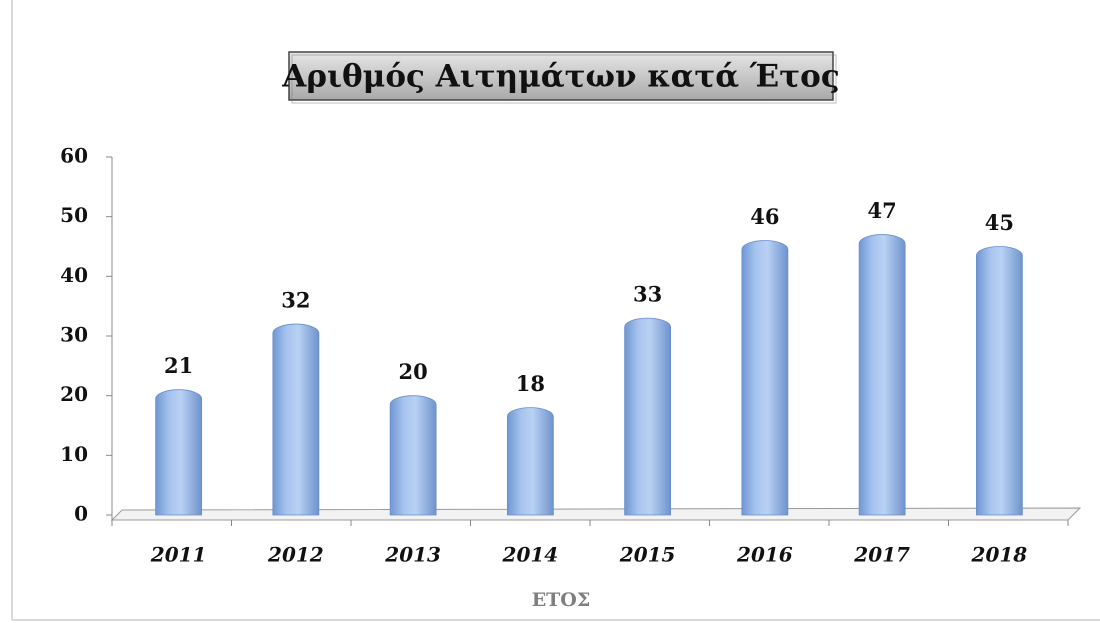 This screenshot has width=1100, height=623. I want to click on y-tick-label: 0, so click(81, 514).